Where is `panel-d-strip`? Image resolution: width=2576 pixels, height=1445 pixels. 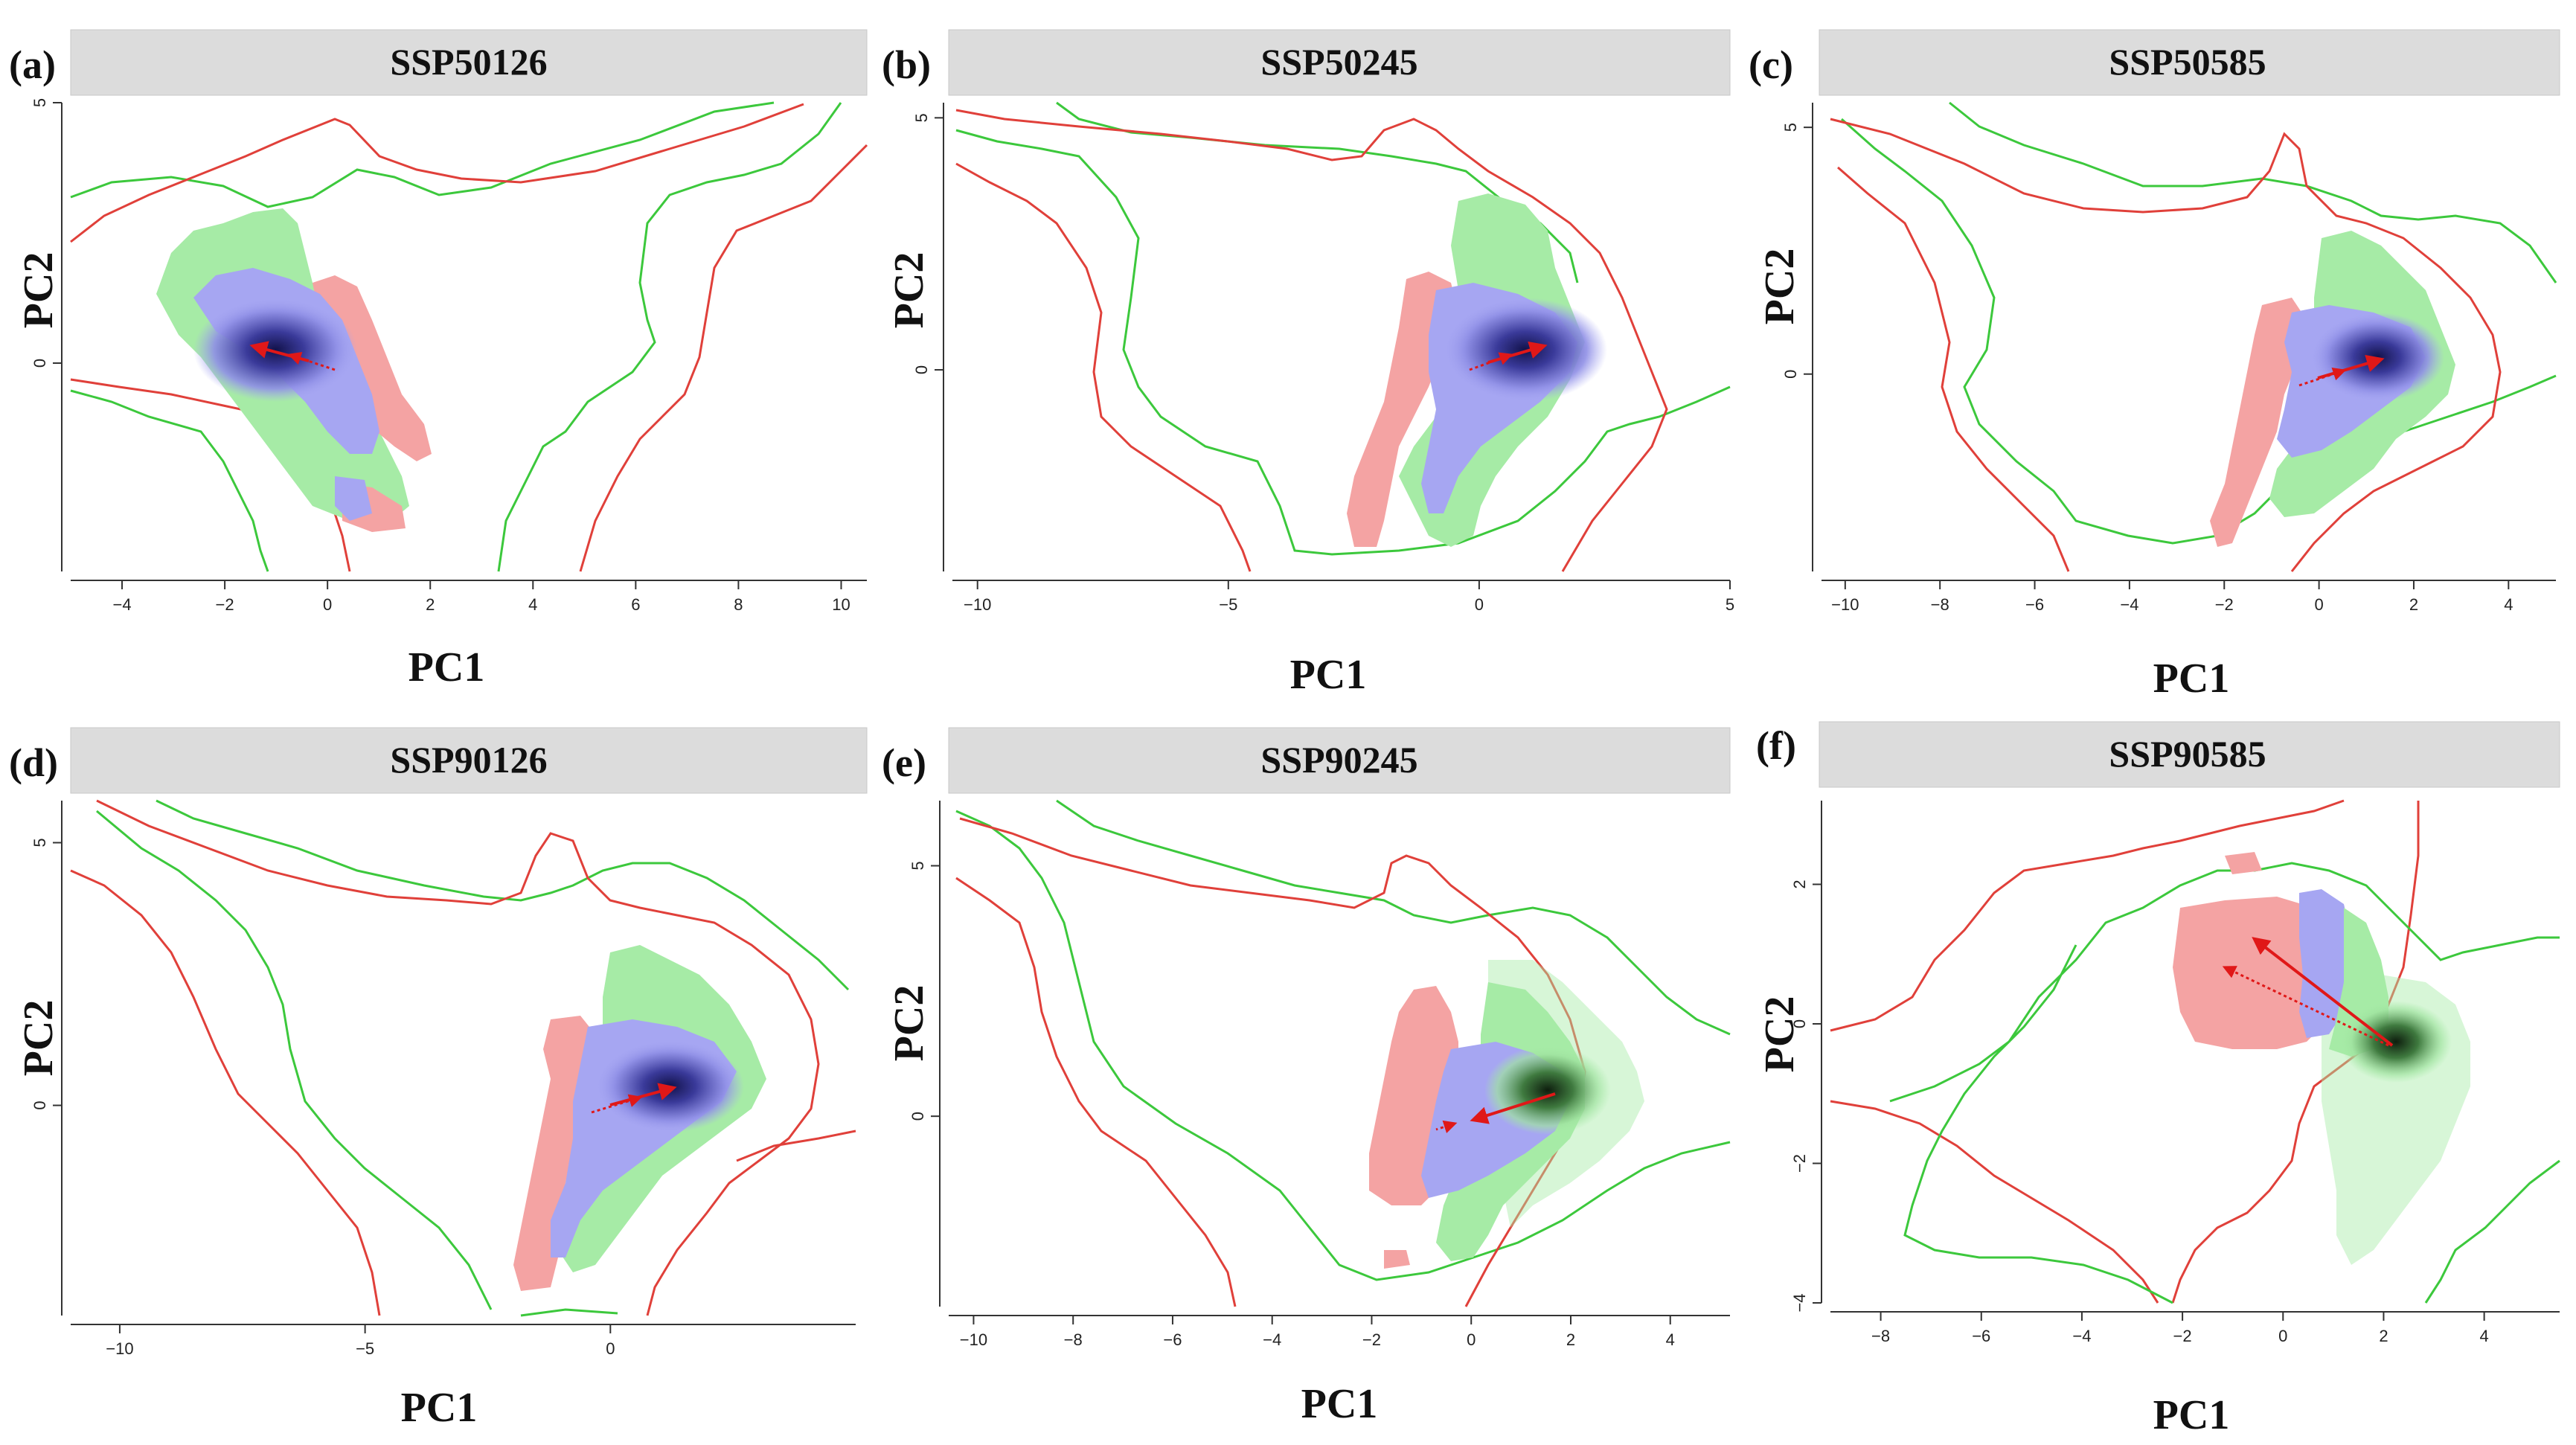 panel-d-strip is located at coordinates (469, 760).